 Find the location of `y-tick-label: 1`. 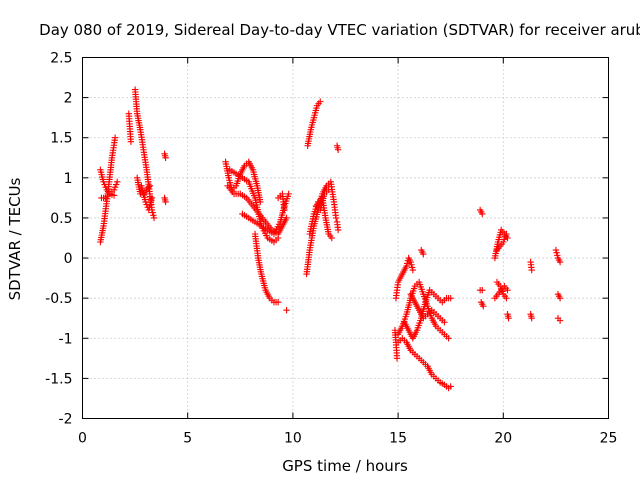

y-tick-label: 1 is located at coordinates (68, 179).